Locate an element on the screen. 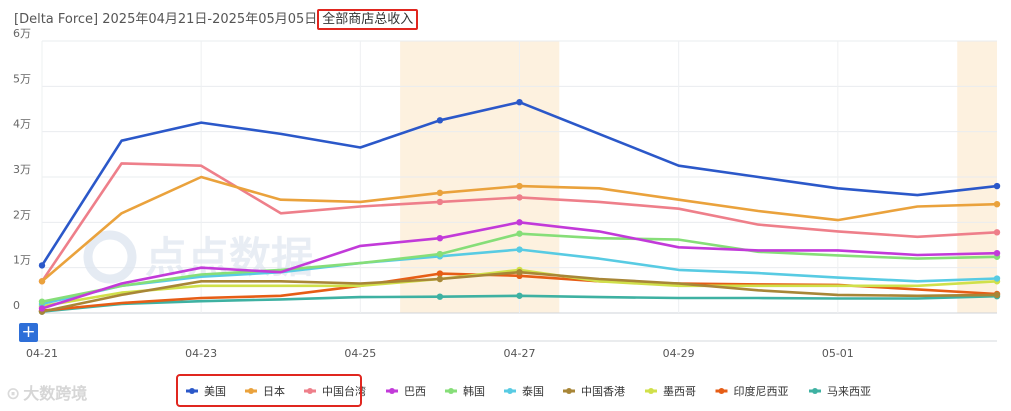 The height and width of the screenshot is (411, 1011). y-tick-label: 3万 is located at coordinates (22, 169).